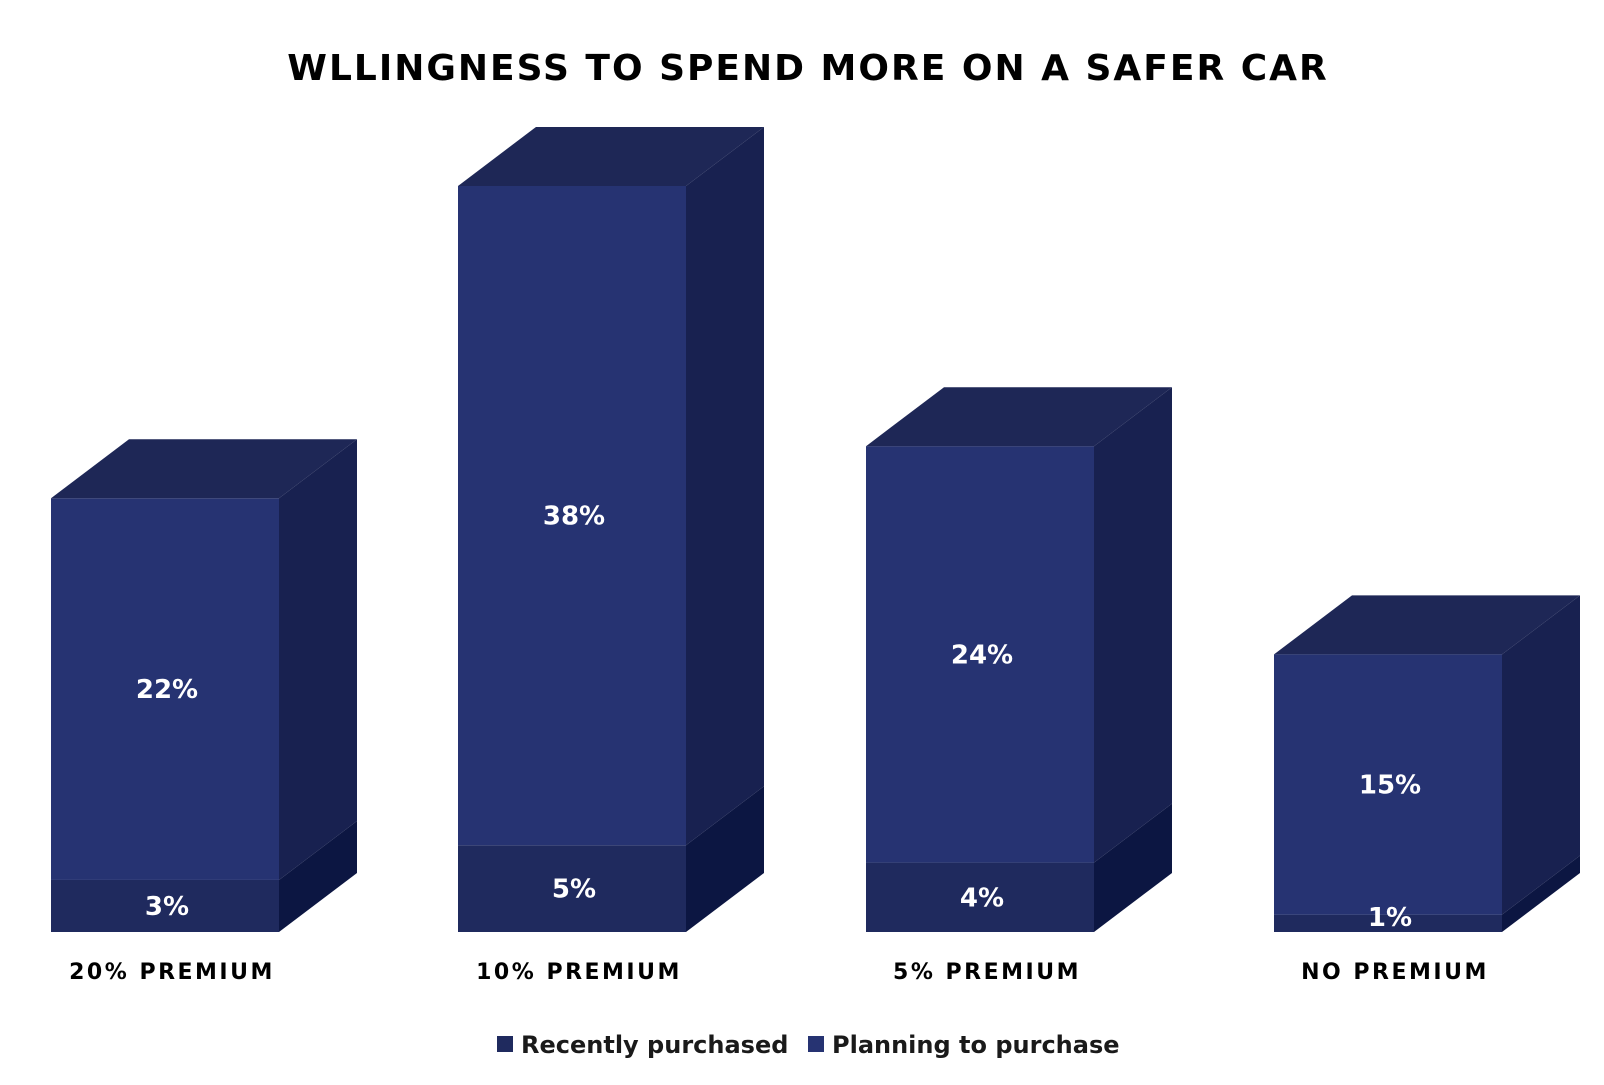  I want to click on bar-group-3: 15% 1%, so click(1427, 764).